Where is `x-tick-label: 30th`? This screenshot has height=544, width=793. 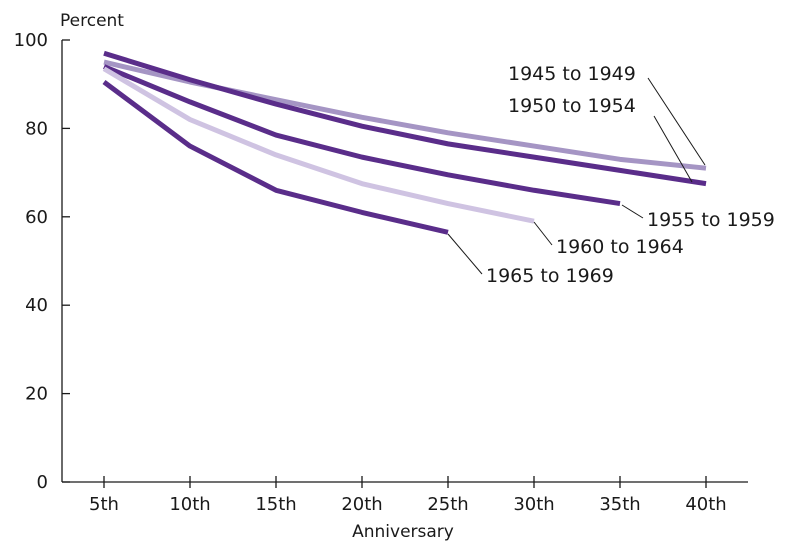
x-tick-label: 30th is located at coordinates (533, 504).